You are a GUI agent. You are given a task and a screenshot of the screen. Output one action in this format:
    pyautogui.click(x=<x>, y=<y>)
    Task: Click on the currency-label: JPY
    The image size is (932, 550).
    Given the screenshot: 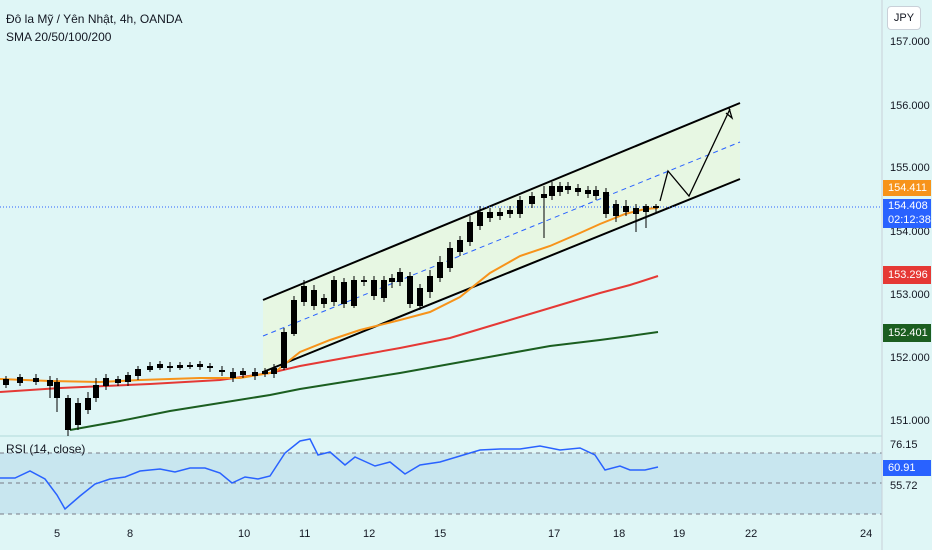 What is the action you would take?
    pyautogui.click(x=904, y=18)
    